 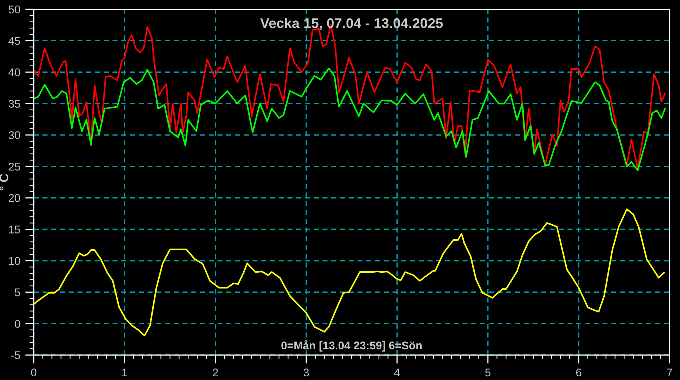 What do you see at coordinates (579, 372) in the screenshot?
I see `x-tick-label: 6` at bounding box center [579, 372].